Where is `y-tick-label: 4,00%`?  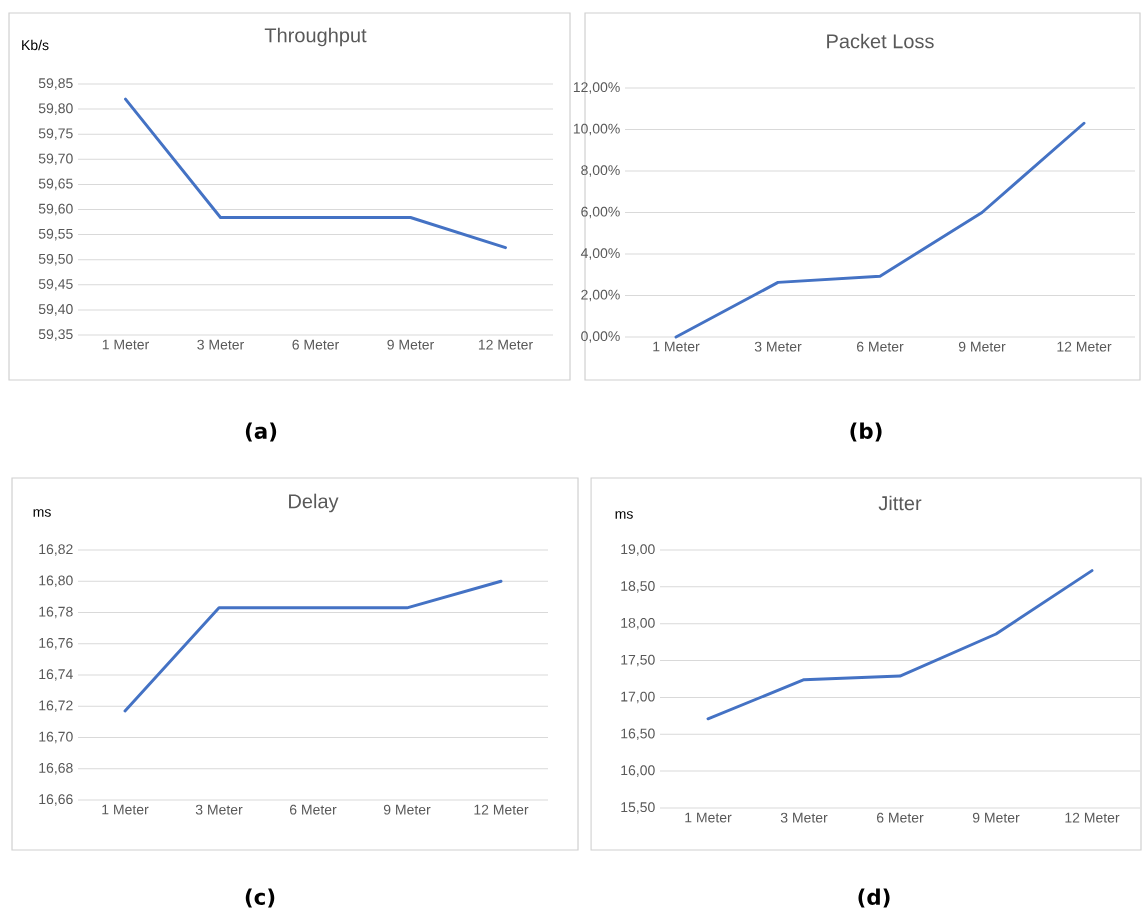 y-tick-label: 4,00% is located at coordinates (600, 254).